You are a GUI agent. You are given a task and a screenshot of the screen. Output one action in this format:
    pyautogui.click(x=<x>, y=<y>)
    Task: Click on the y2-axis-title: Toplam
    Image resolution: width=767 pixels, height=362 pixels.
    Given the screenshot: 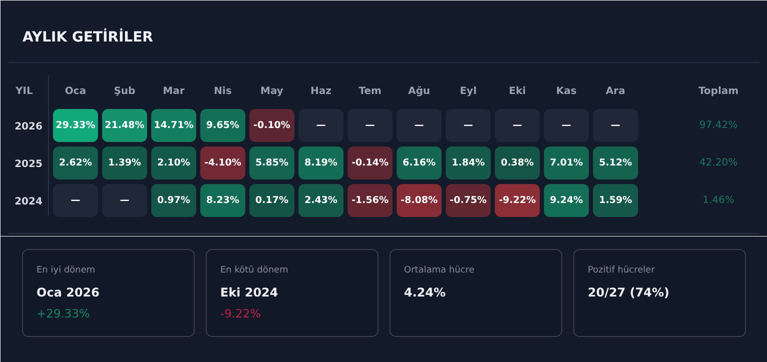 What is the action you would take?
    pyautogui.click(x=718, y=91)
    